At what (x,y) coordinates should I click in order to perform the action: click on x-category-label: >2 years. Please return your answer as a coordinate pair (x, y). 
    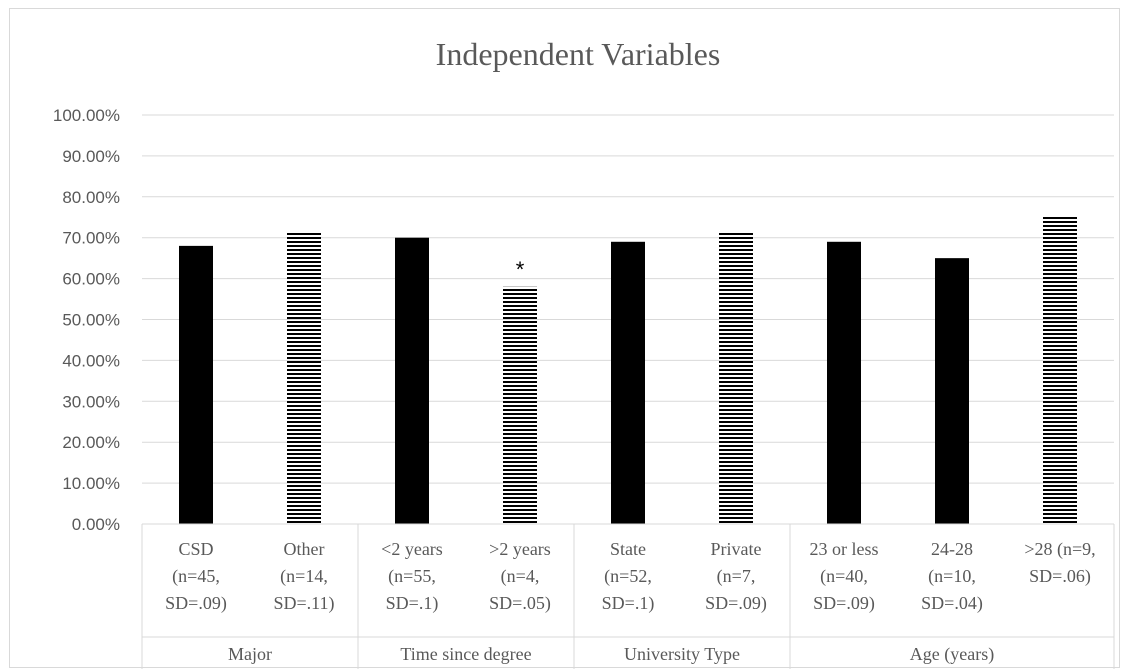
    Looking at the image, I should click on (520, 549).